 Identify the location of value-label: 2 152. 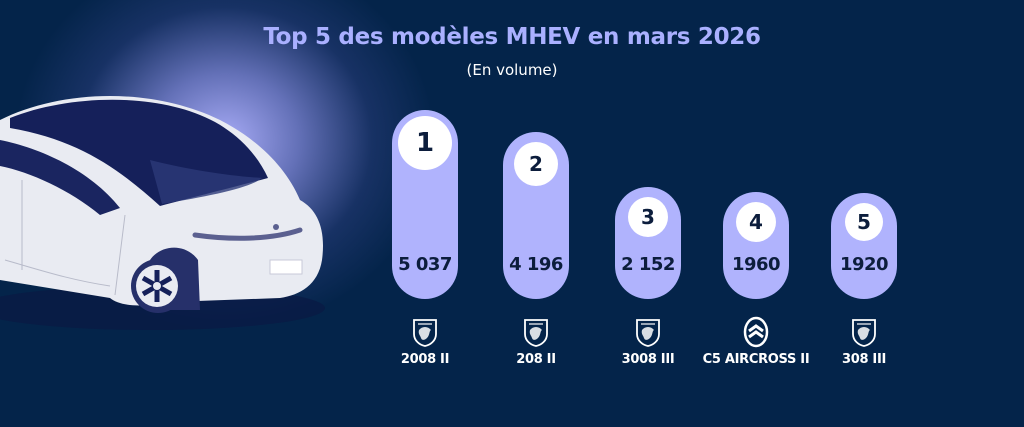
(648, 264).